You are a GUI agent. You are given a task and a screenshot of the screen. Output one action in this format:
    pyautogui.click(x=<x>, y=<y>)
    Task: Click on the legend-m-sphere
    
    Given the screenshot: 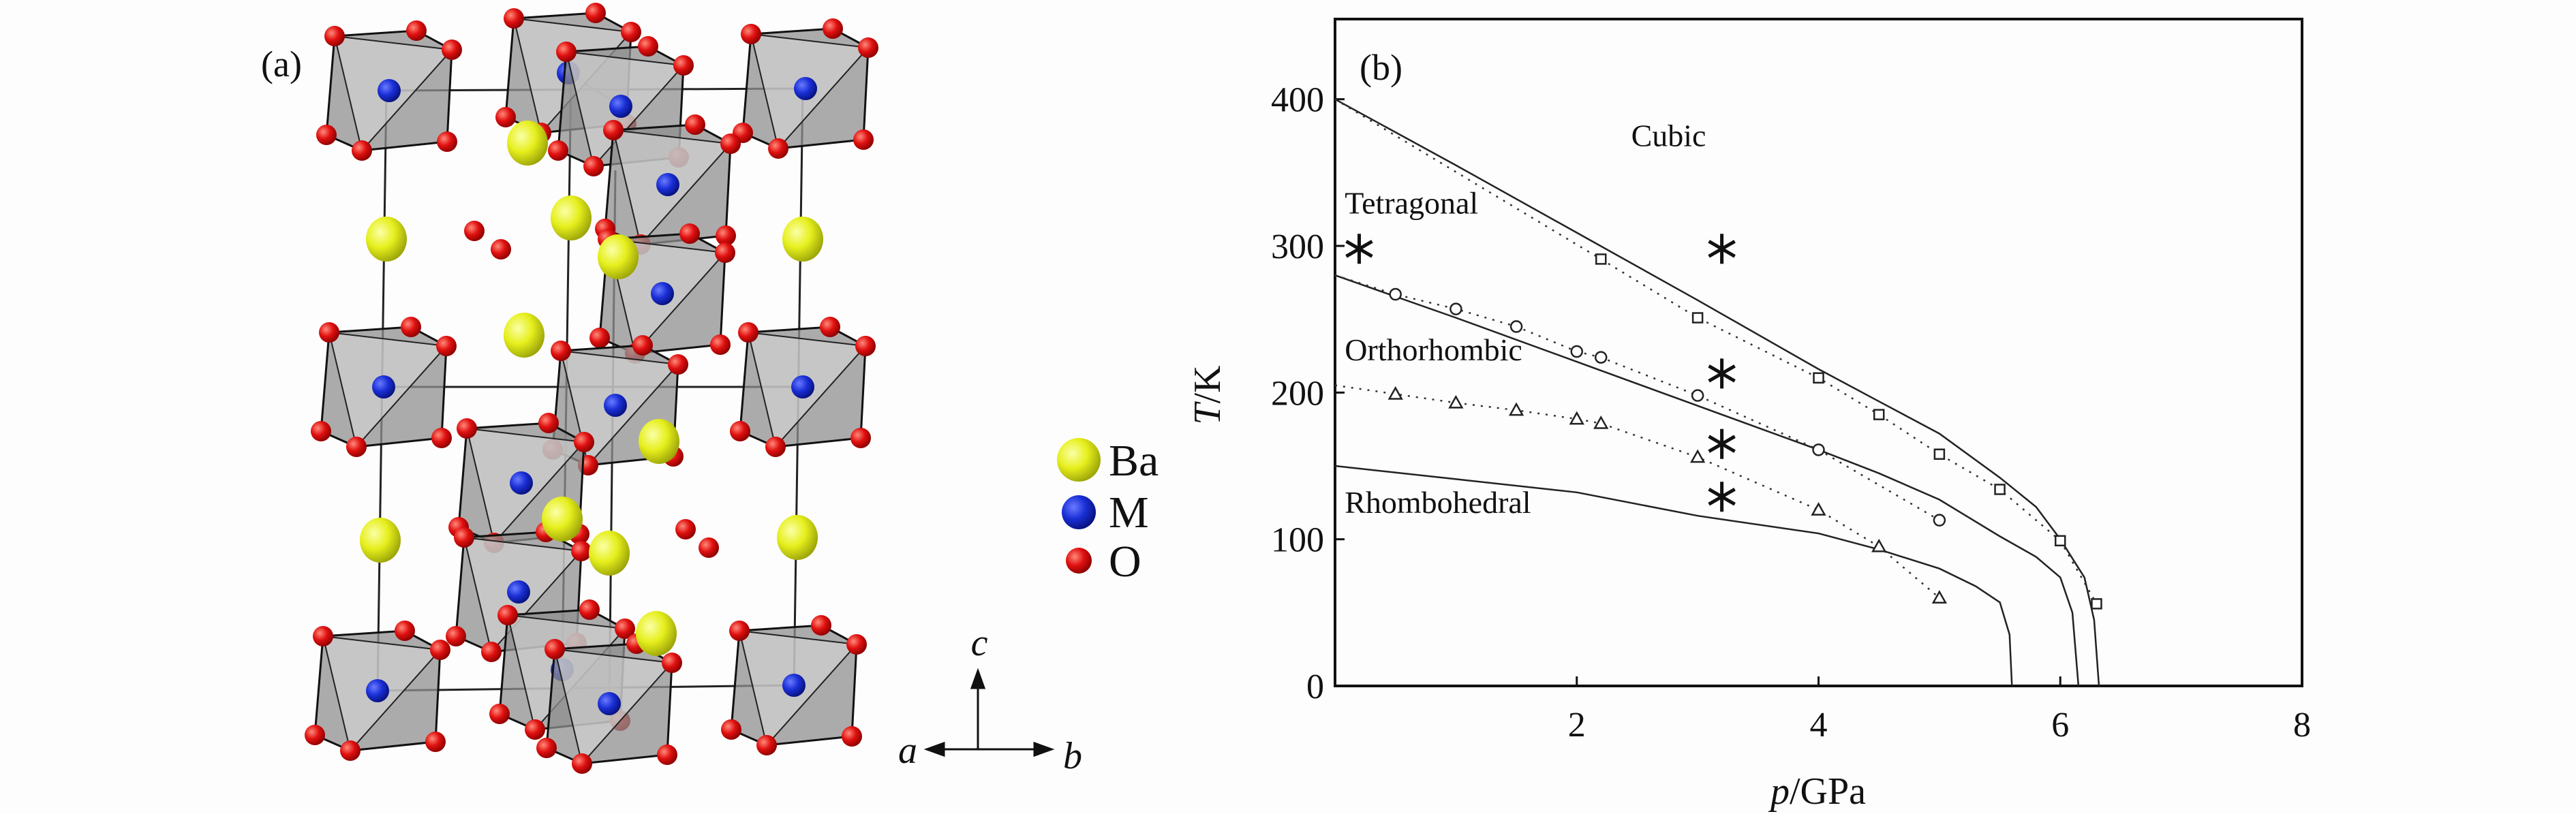 What is the action you would take?
    pyautogui.click(x=1079, y=512)
    